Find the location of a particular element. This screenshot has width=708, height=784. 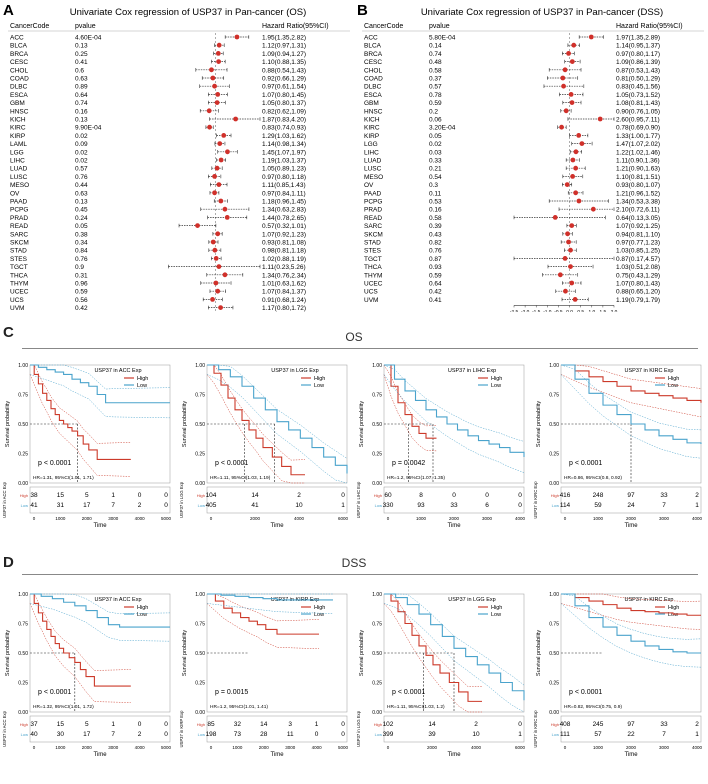

os-kirc-risk-value: 248 is located at coordinates (598, 495).